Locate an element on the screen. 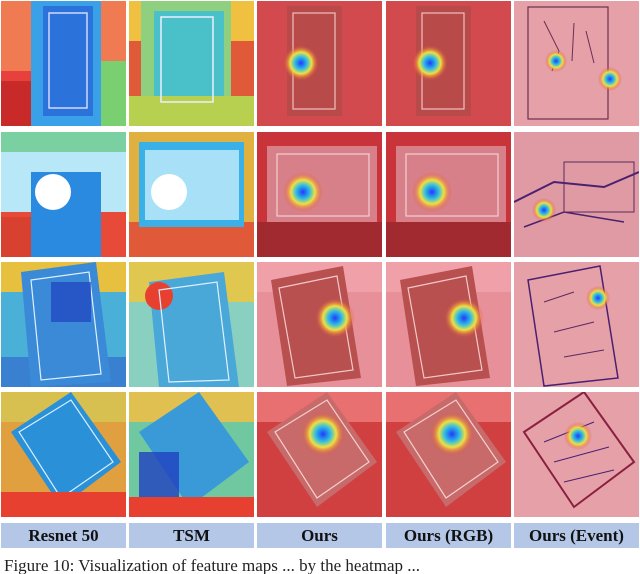 The image size is (640, 574). heatmap-ours-row2 is located at coordinates (319, 194).